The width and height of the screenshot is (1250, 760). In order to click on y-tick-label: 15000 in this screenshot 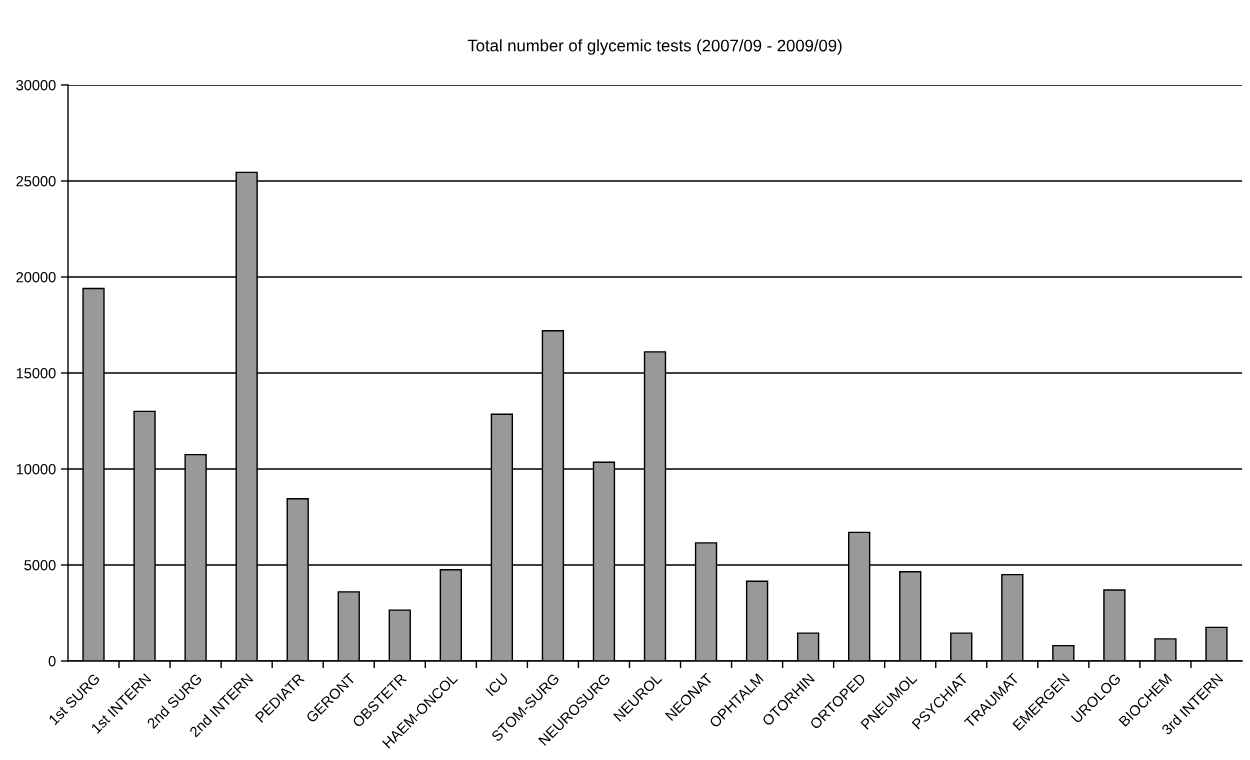, I will do `click(36, 373)`.